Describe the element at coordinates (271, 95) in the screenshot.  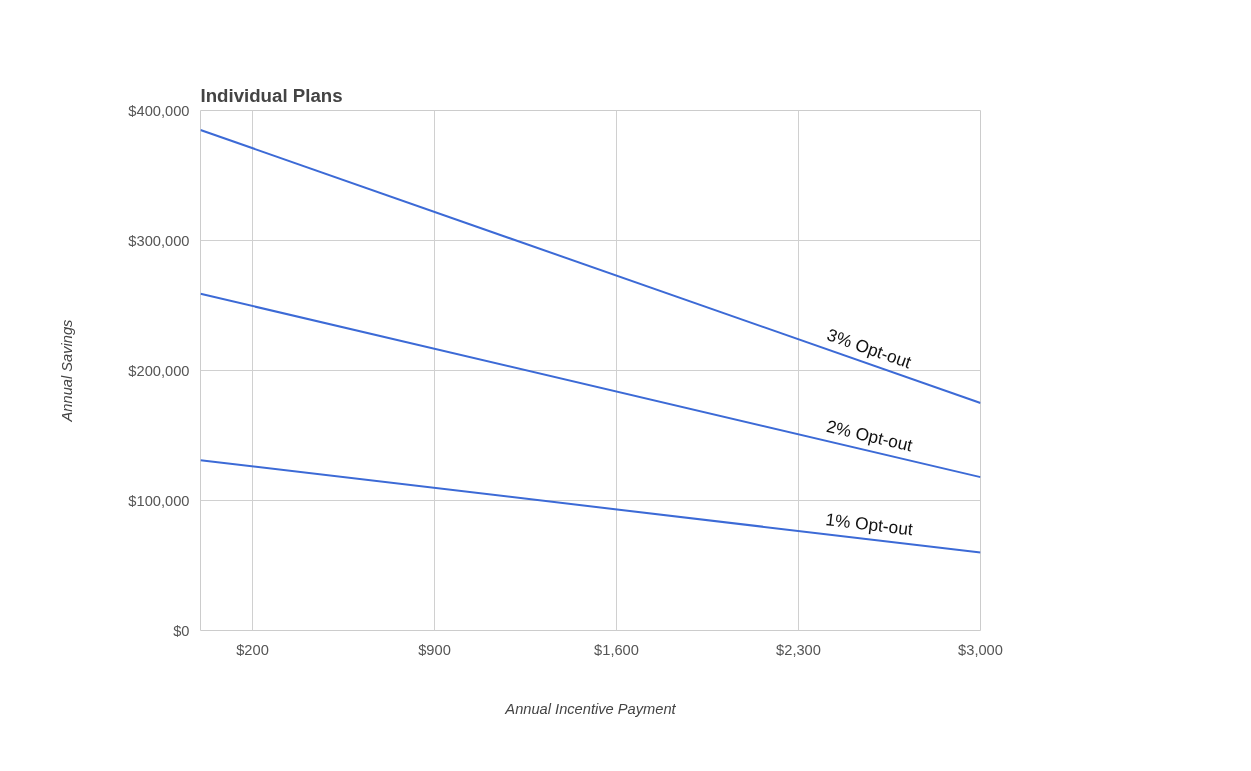
I see `chart-title: Individual Plans` at that location.